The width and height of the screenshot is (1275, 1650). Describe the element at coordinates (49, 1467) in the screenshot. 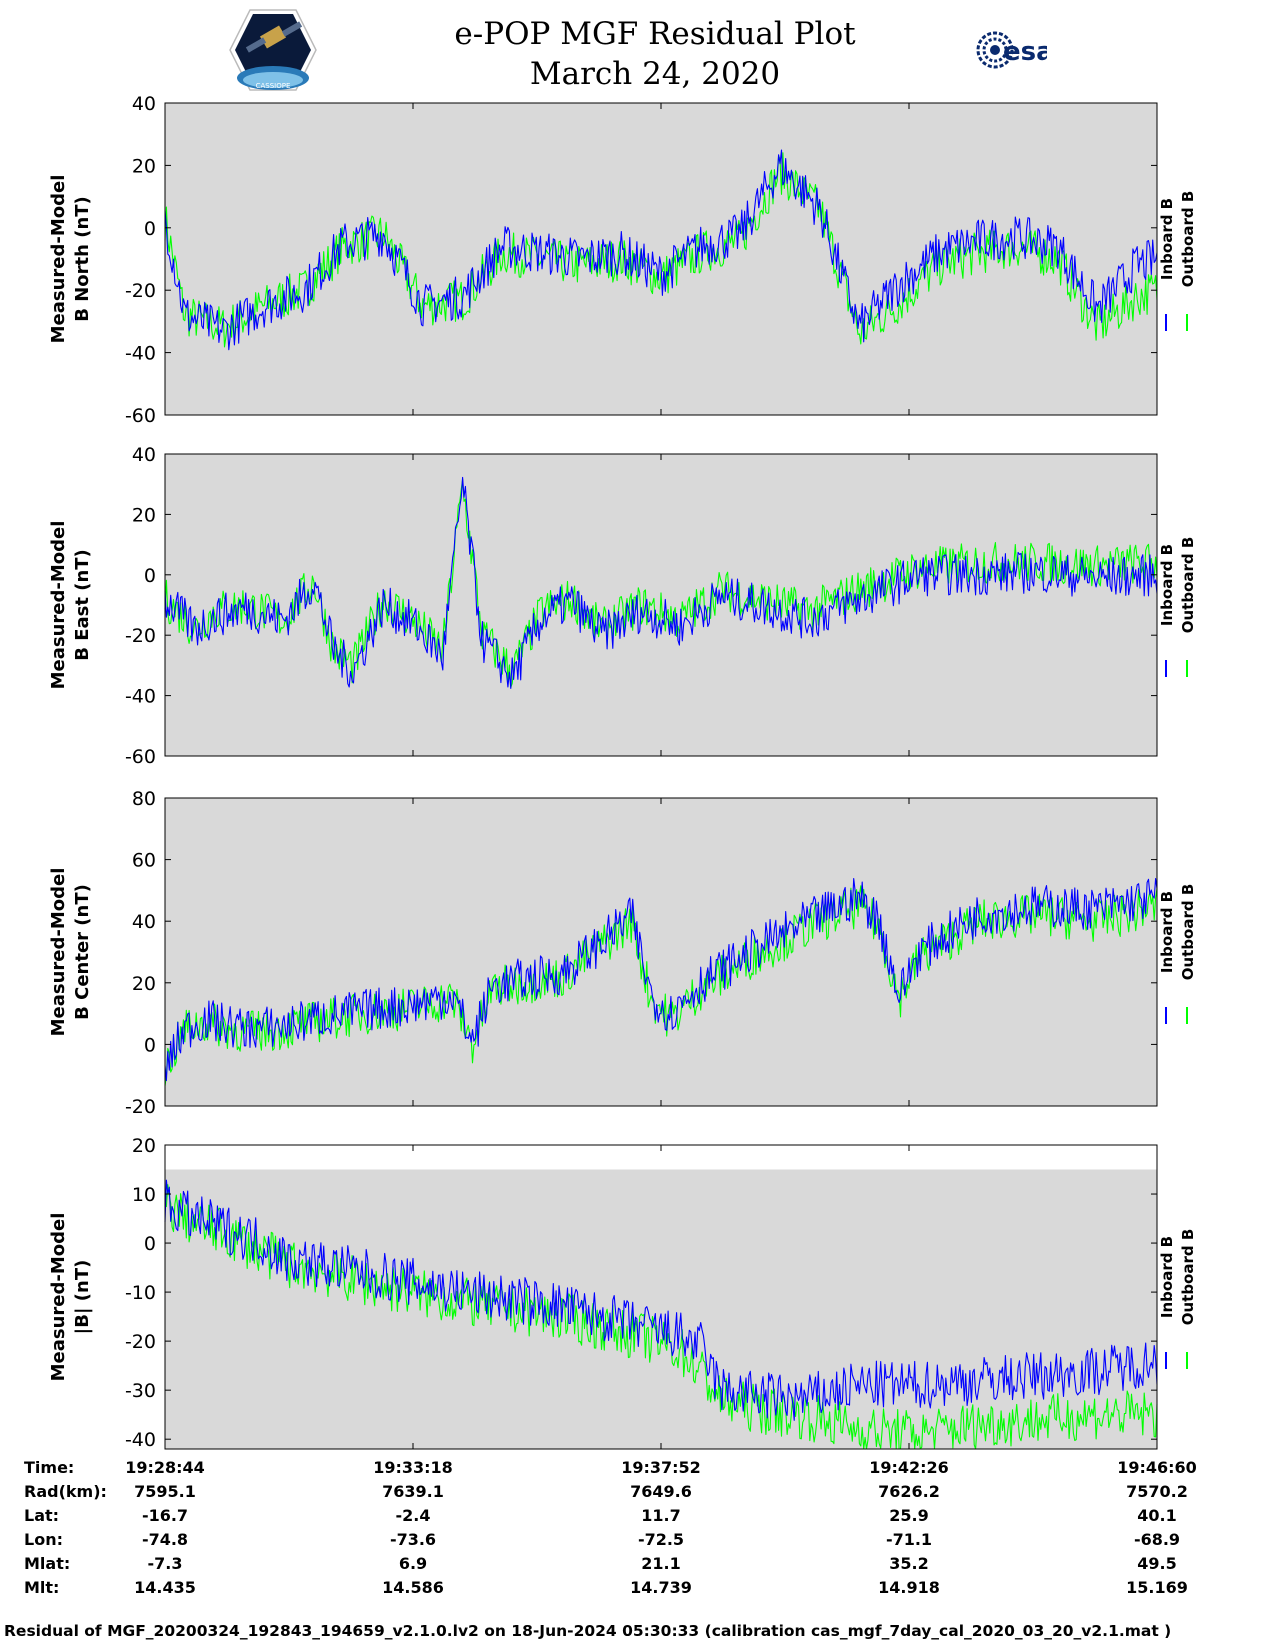

I see `info-row-label-time: Time:` at that location.